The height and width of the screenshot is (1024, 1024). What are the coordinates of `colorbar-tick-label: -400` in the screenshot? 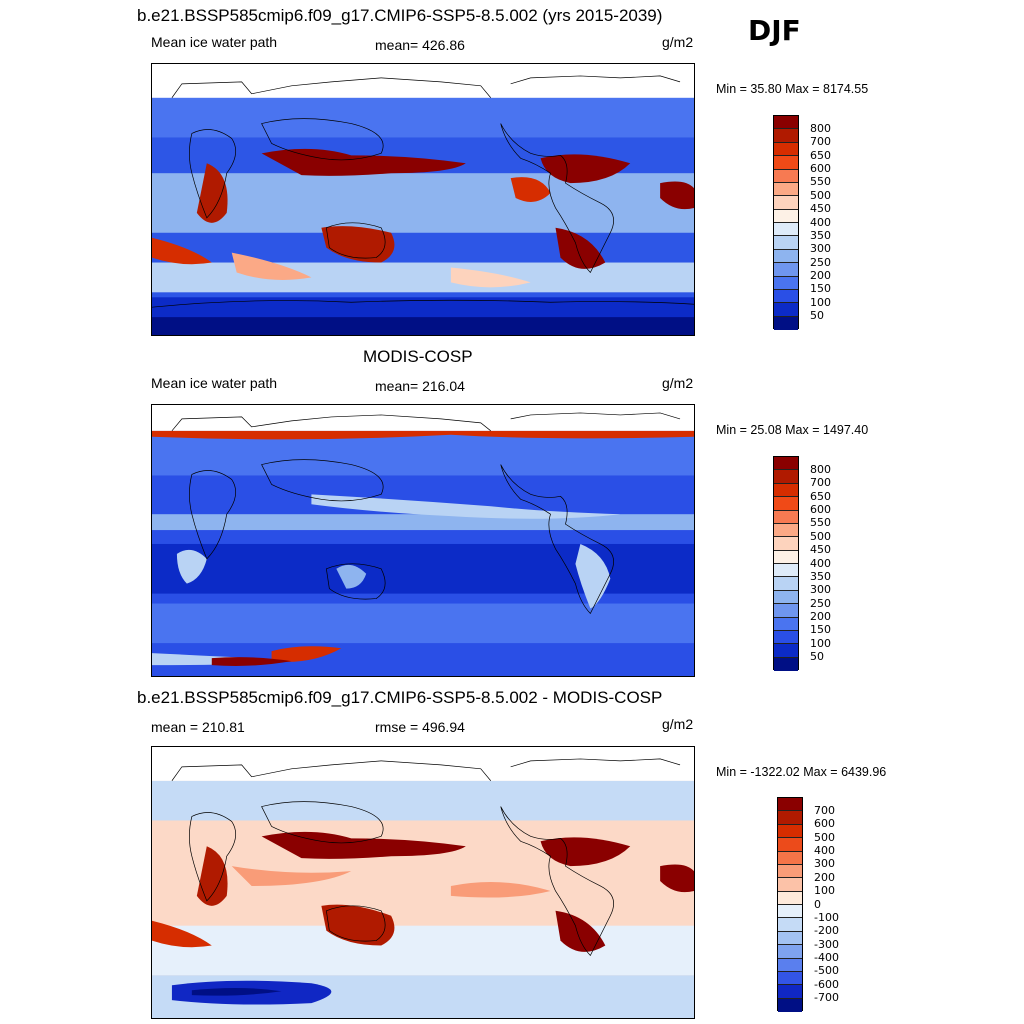 It's located at (826, 957).